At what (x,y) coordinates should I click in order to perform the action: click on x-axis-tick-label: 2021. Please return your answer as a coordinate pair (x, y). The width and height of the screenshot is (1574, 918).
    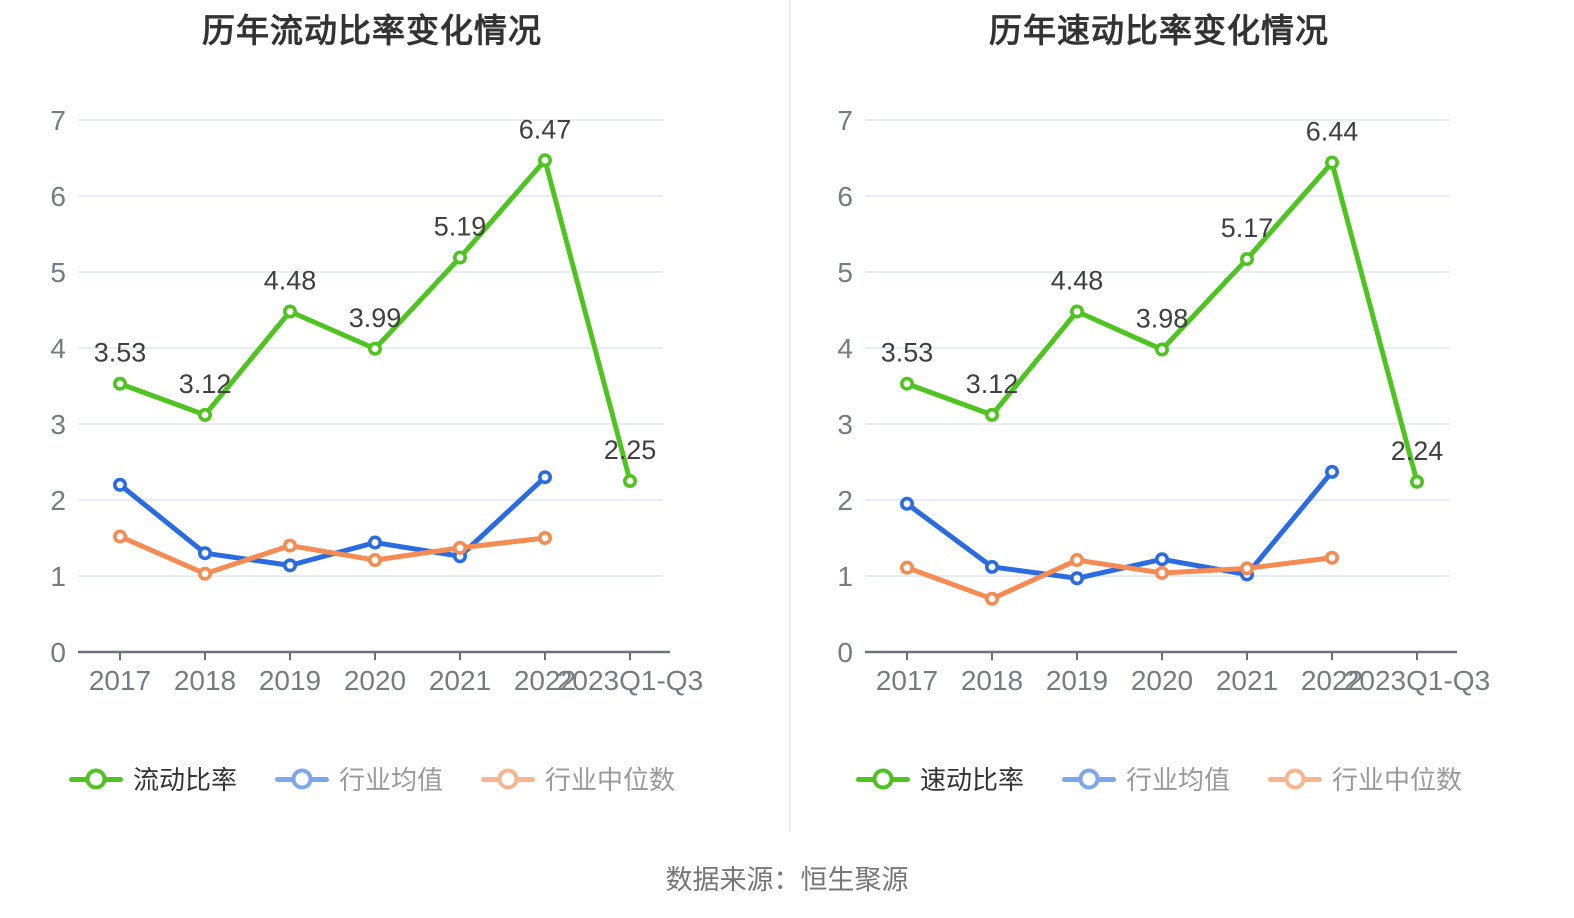
    Looking at the image, I should click on (1247, 680).